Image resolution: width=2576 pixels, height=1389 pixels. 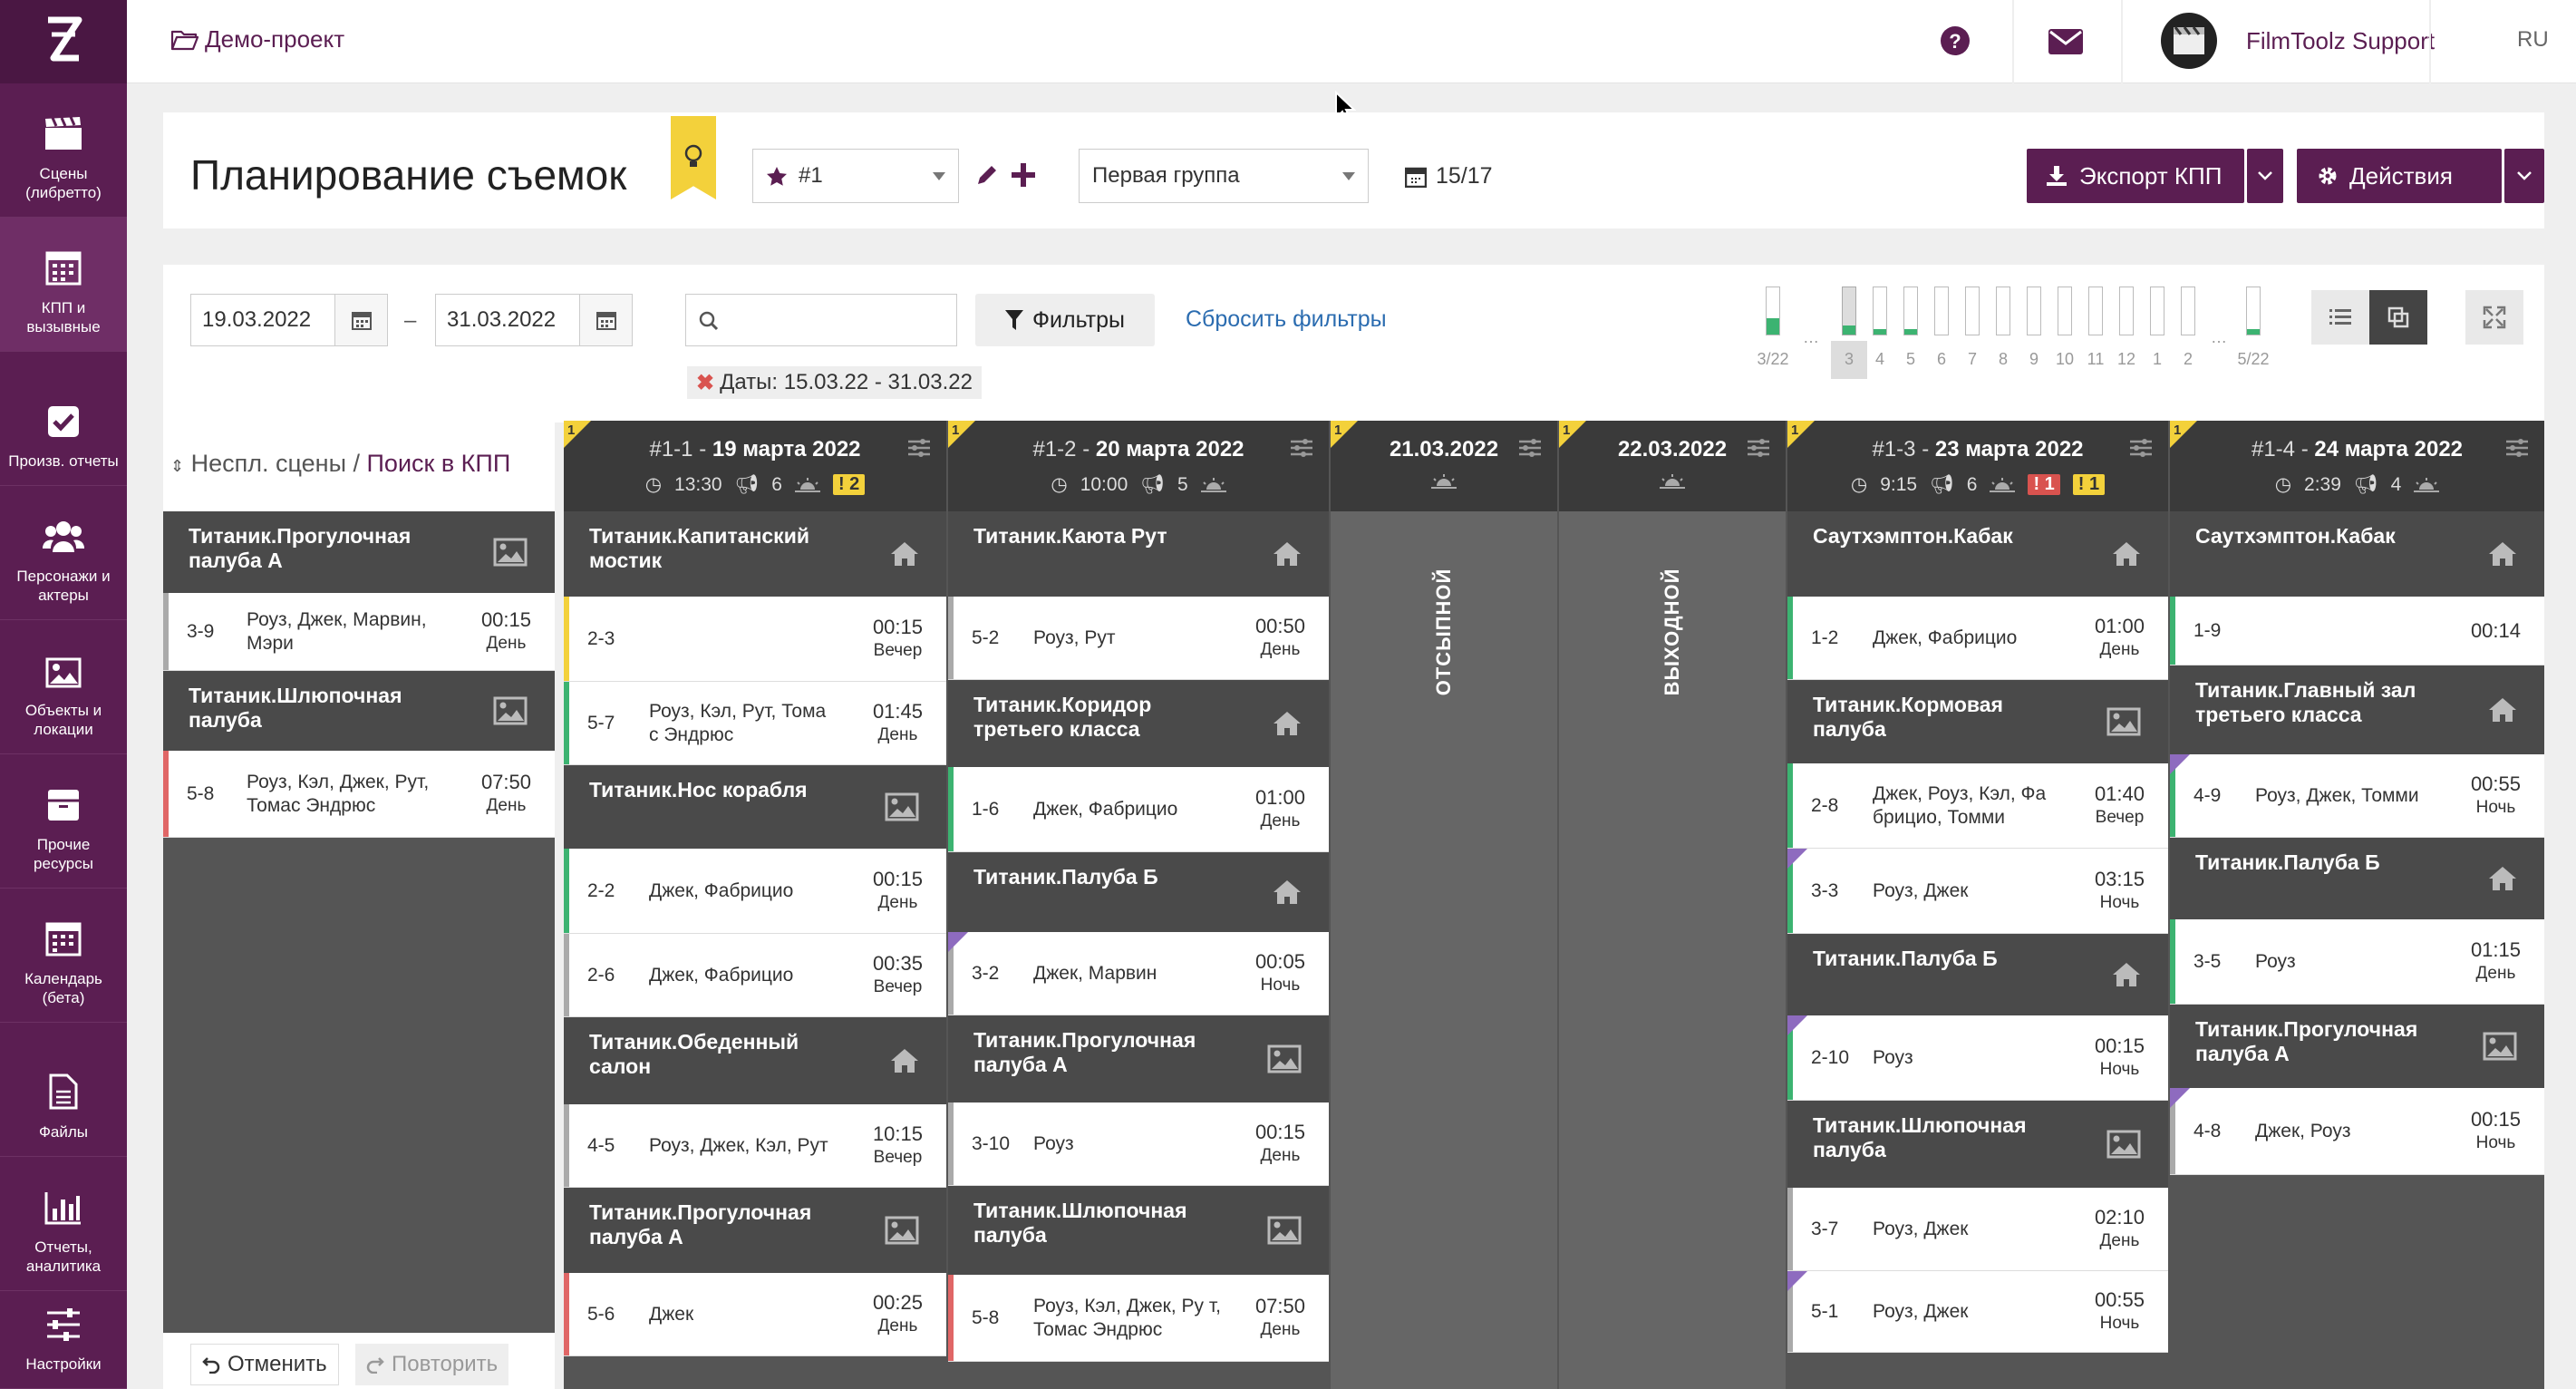 What do you see at coordinates (257, 39) in the screenshot?
I see `project-breadcrumb: Демо-проект` at bounding box center [257, 39].